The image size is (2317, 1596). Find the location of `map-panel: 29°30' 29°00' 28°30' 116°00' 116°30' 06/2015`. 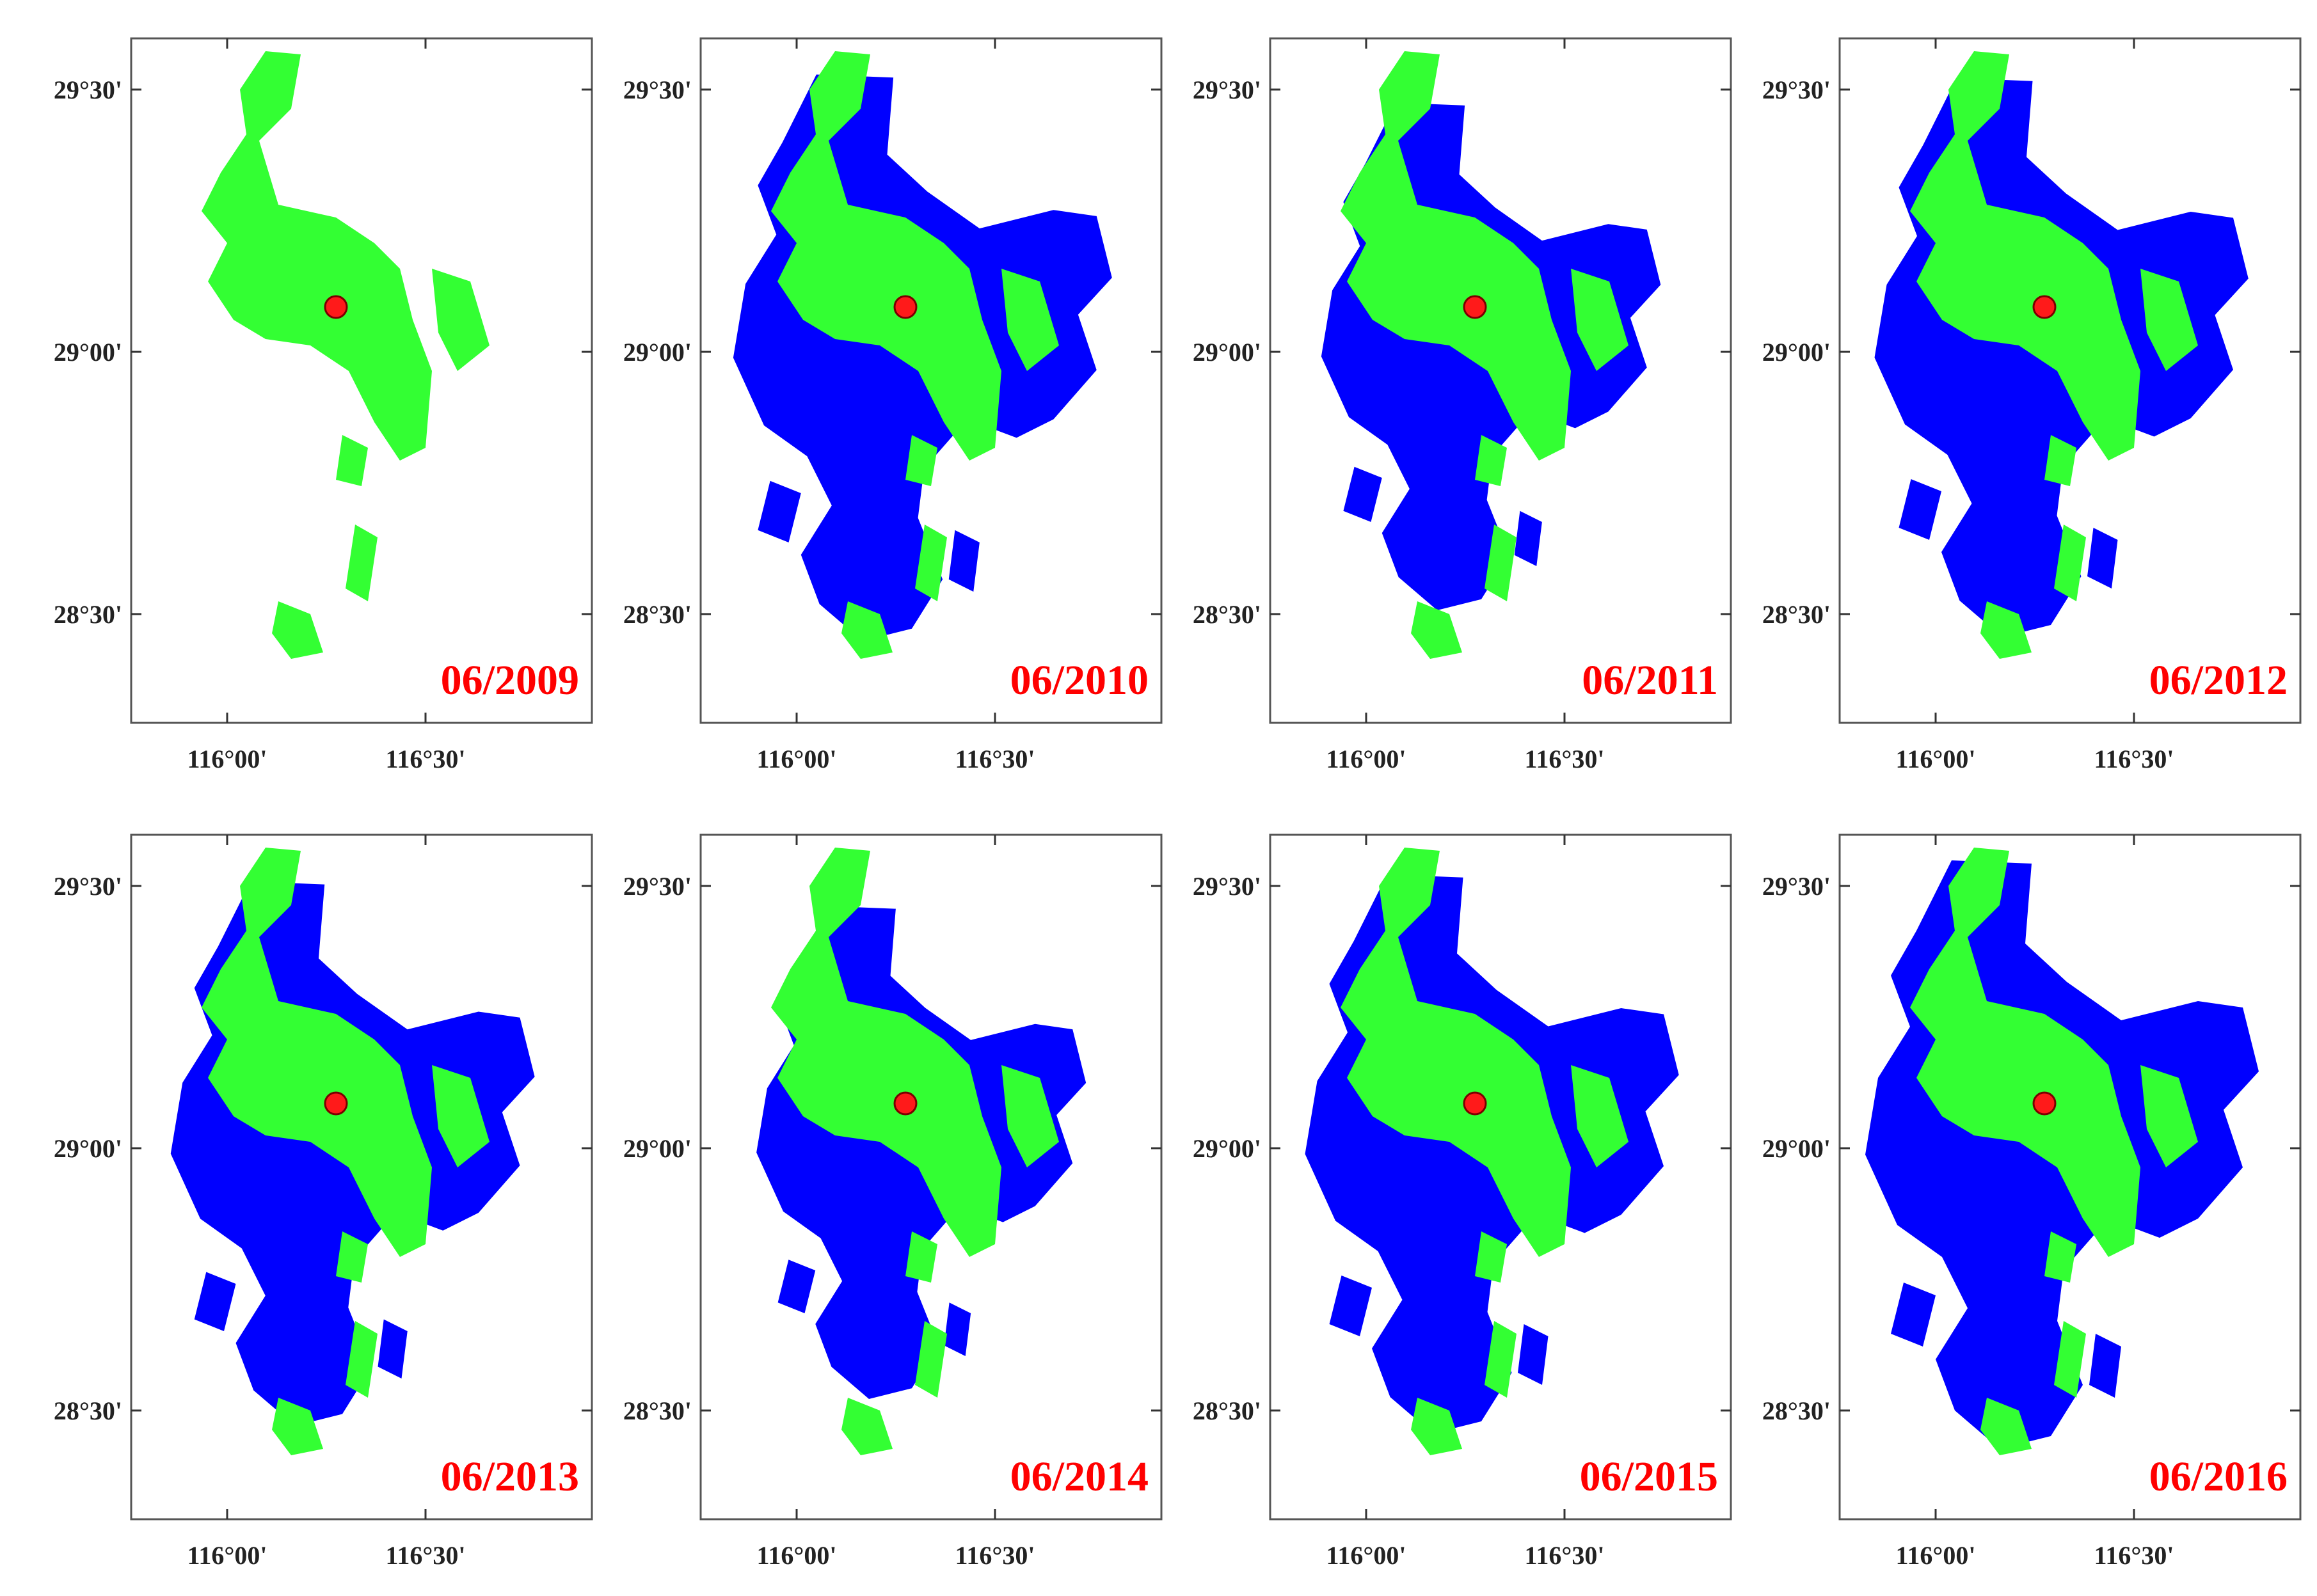

map-panel: 29°30' 29°00' 28°30' 116°00' 116°30' 06/2015 is located at coordinates (1462, 1202).